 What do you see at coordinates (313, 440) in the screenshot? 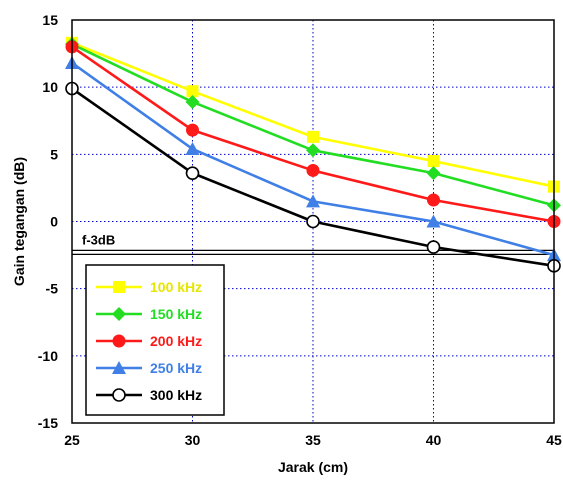
I see `x-tick-label: 35` at bounding box center [313, 440].